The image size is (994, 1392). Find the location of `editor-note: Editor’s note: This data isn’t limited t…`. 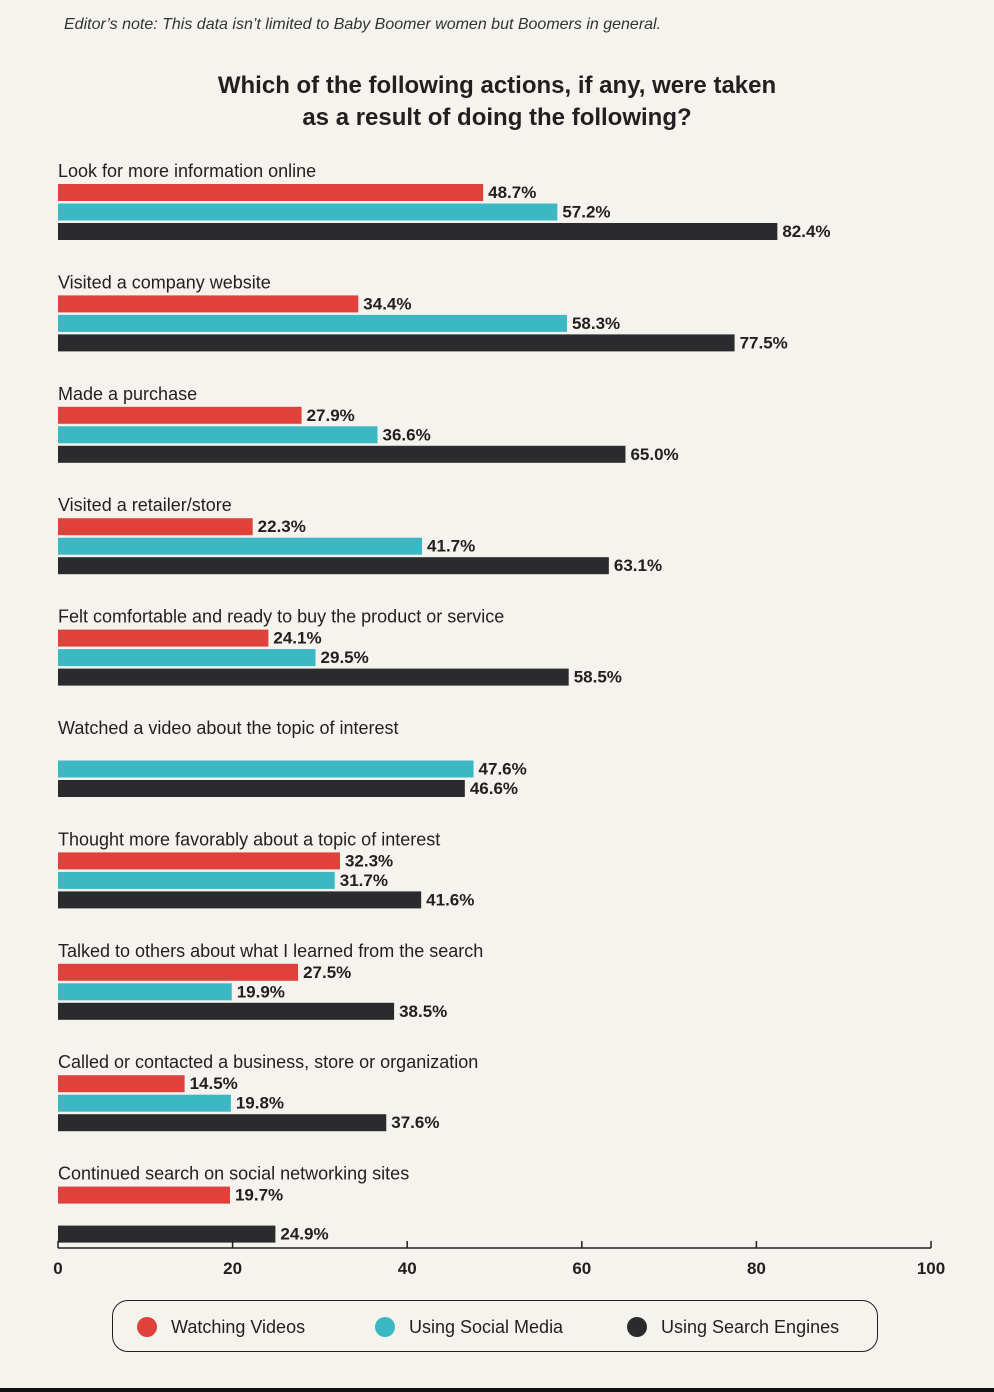

editor-note: Editor’s note: This data isn’t limited t… is located at coordinates (363, 24).